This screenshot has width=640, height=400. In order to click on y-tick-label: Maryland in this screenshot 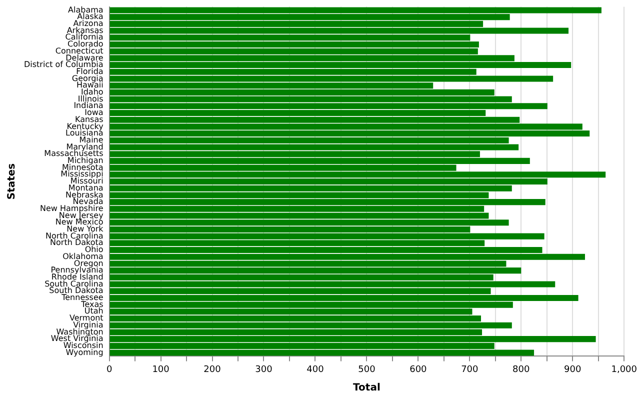, I will do `click(85, 147)`.